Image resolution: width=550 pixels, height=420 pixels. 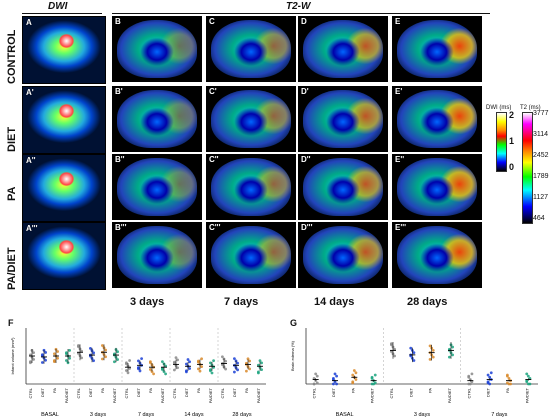 I want to click on dwi-header: DWI, so click(x=58, y=6).